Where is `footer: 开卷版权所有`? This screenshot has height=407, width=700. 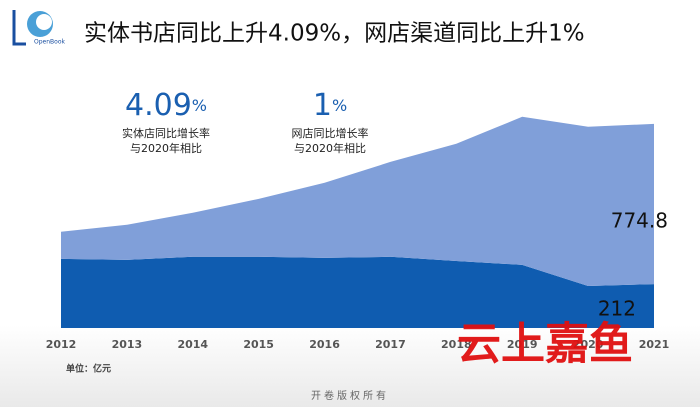
footer: 开卷版权所有 is located at coordinates (350, 395).